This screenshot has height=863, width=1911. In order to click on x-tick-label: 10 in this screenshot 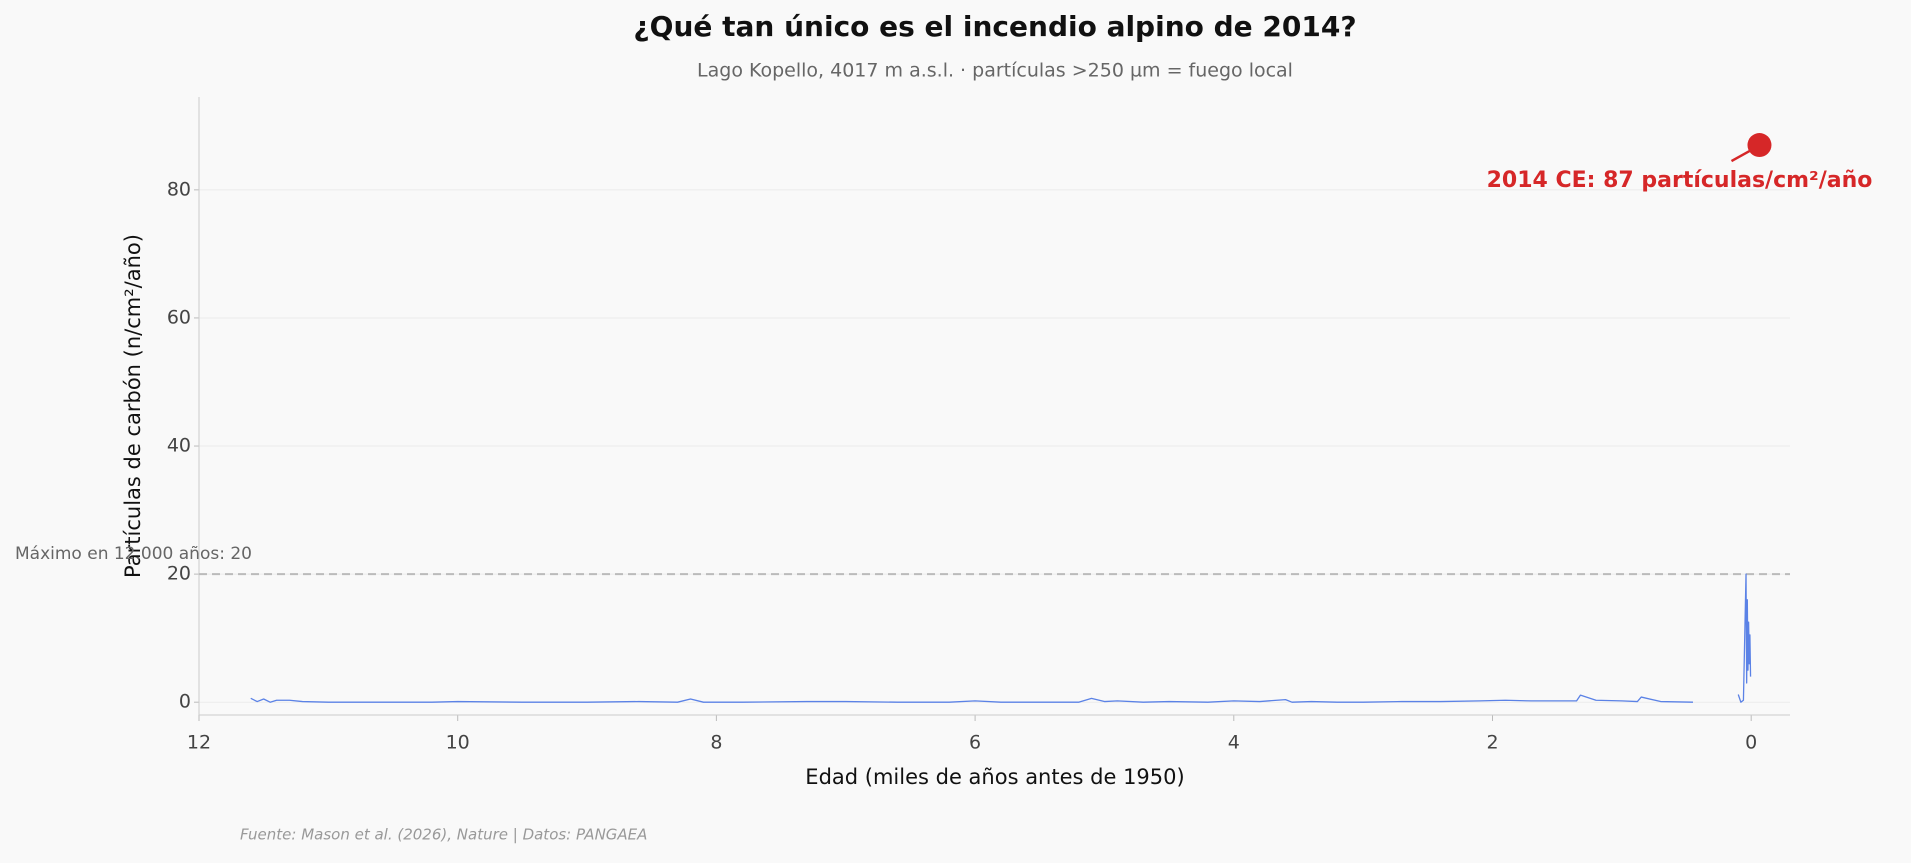, I will do `click(458, 743)`.